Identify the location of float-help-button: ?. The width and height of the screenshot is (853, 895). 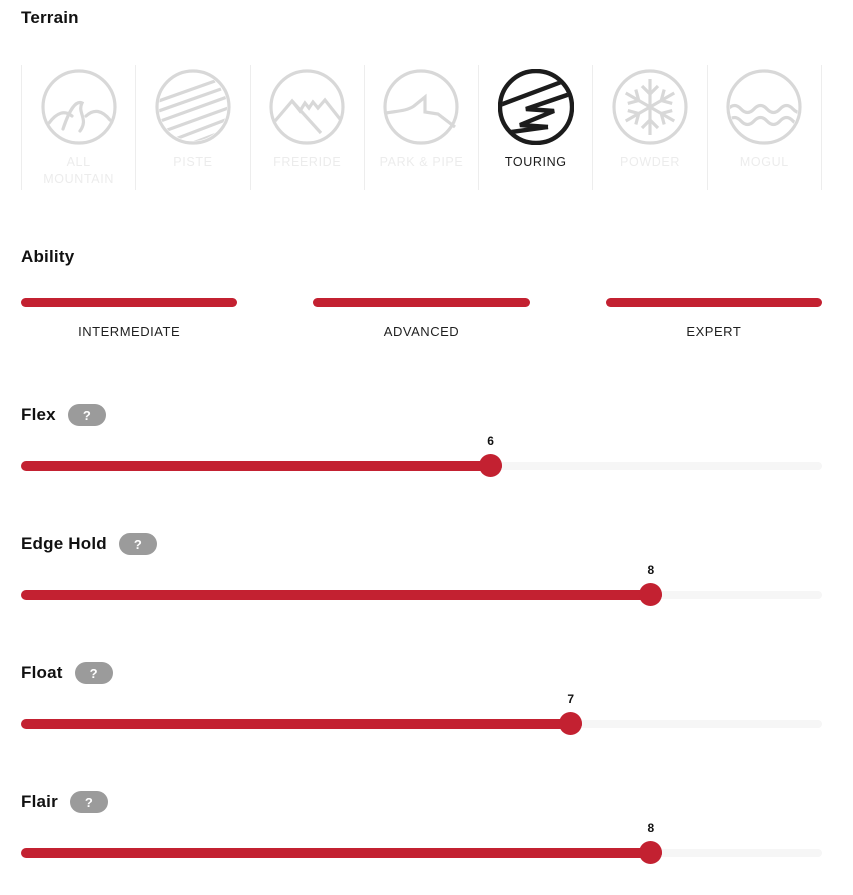
(93, 673).